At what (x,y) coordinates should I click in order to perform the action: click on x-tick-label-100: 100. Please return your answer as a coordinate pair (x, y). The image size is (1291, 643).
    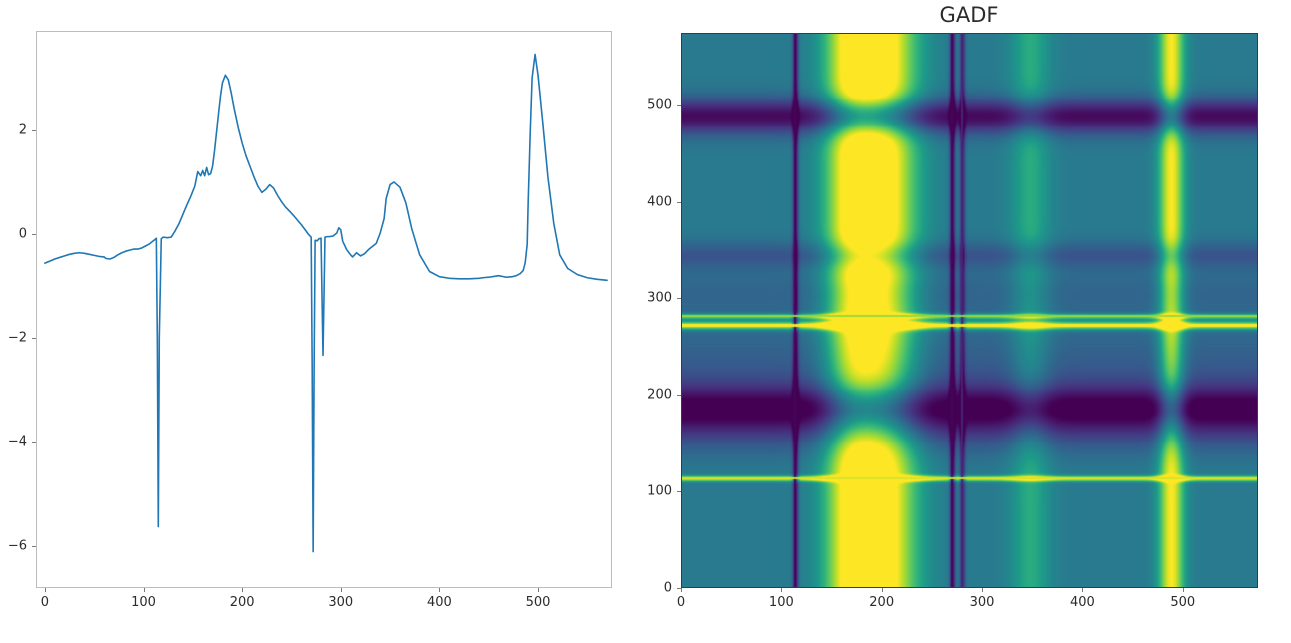
    Looking at the image, I should click on (143, 602).